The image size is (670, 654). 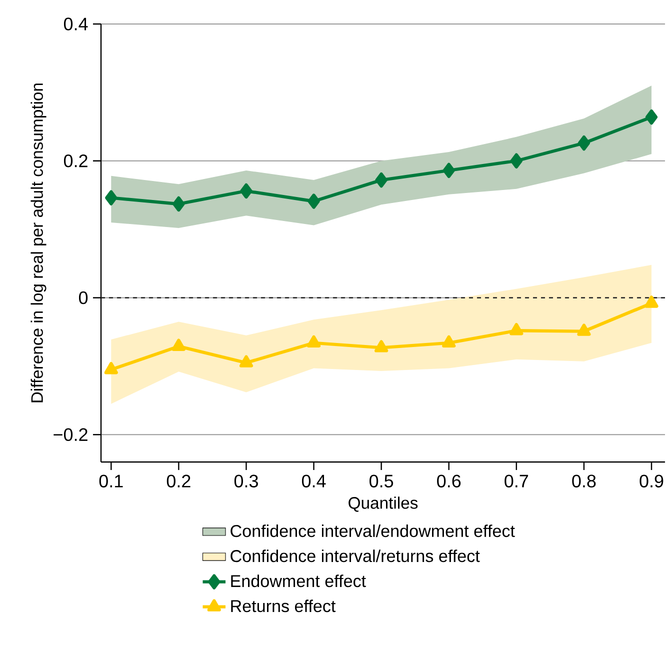 I want to click on x-tick-label: 0.4, so click(x=314, y=481).